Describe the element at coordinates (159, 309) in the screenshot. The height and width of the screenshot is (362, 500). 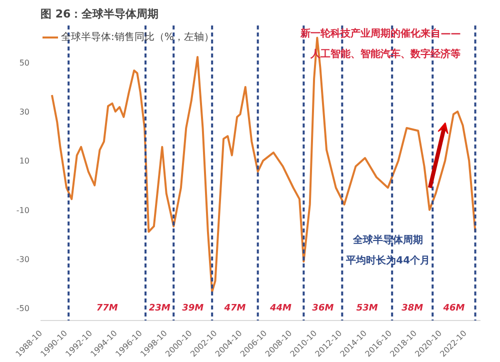
I see `annotation: 23M` at that location.